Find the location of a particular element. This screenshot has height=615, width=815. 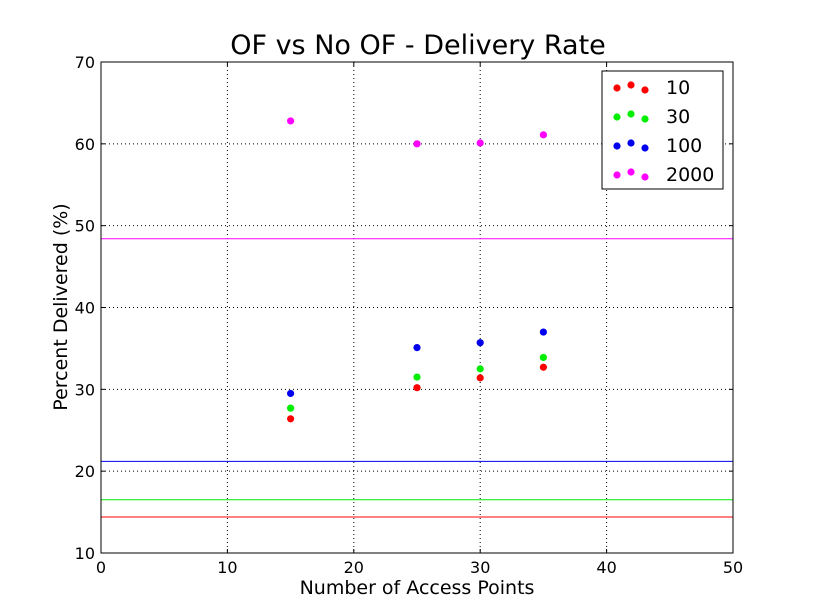

x-tick-label: 0 is located at coordinates (101, 567).